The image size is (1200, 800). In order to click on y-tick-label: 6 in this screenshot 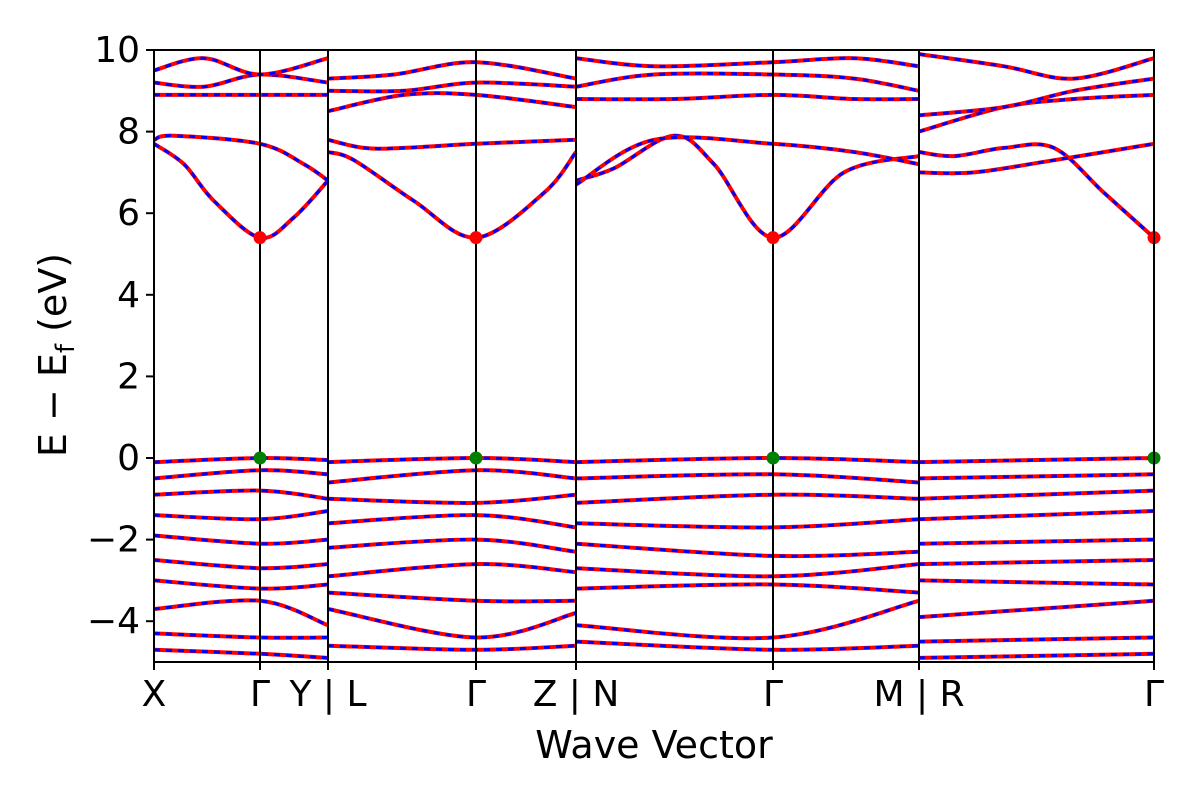, I will do `click(128, 213)`.